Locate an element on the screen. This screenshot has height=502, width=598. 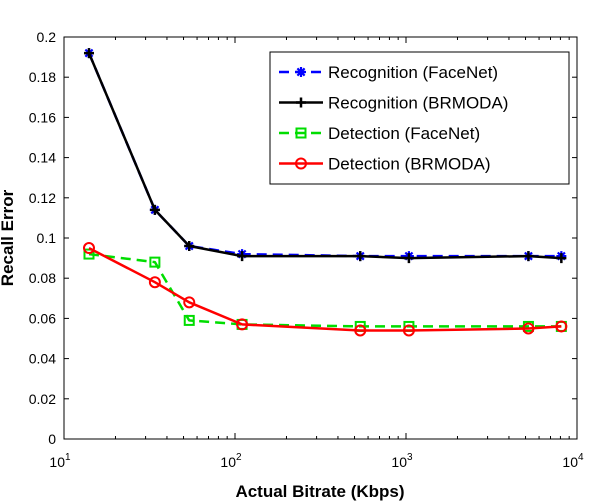
x-tick-label: 10¹ is located at coordinates (60, 461).